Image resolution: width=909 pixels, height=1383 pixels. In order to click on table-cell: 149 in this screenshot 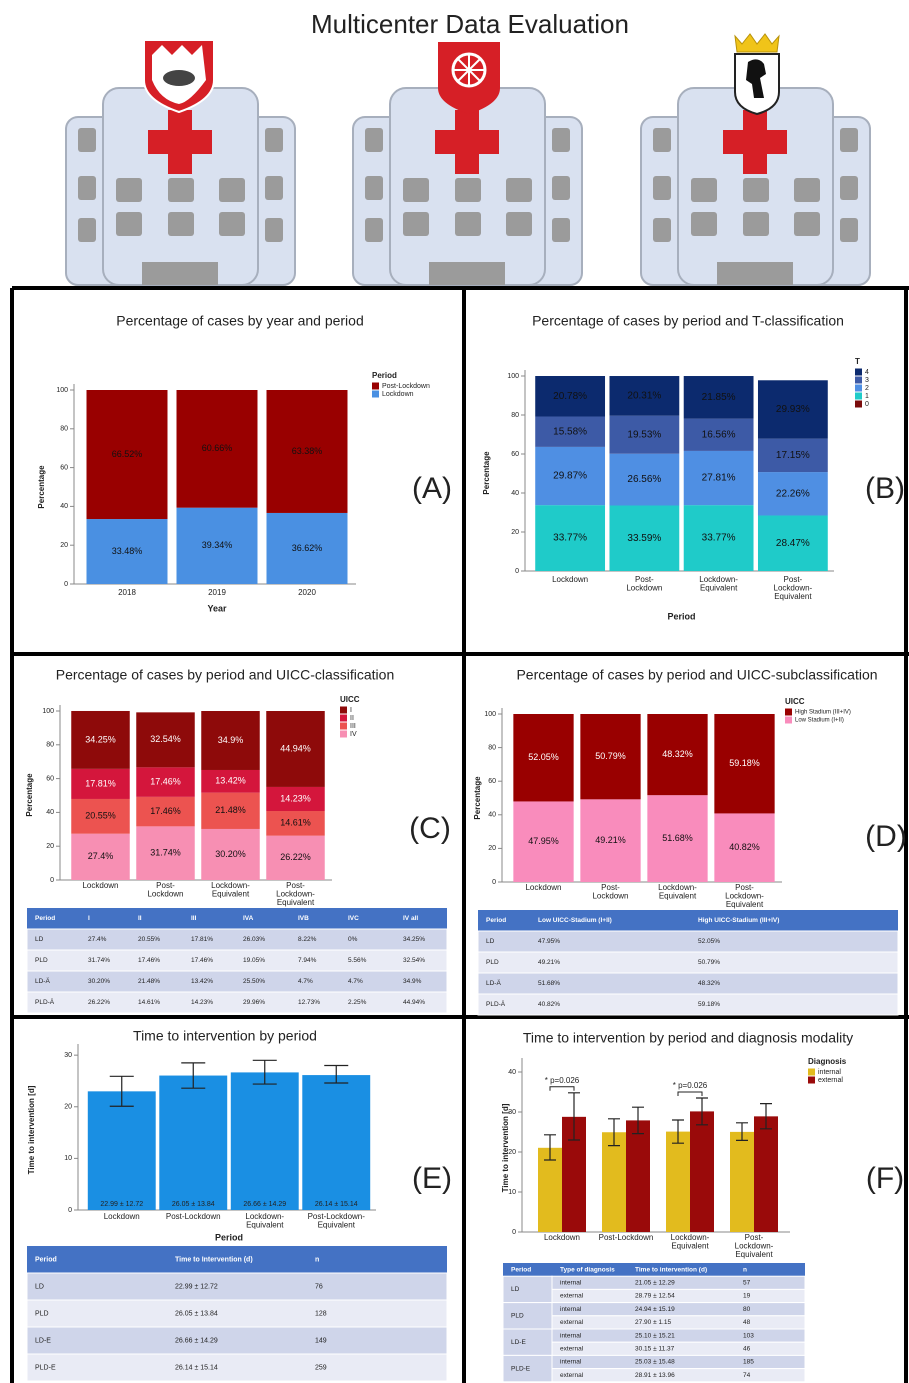, I will do `click(321, 1340)`.